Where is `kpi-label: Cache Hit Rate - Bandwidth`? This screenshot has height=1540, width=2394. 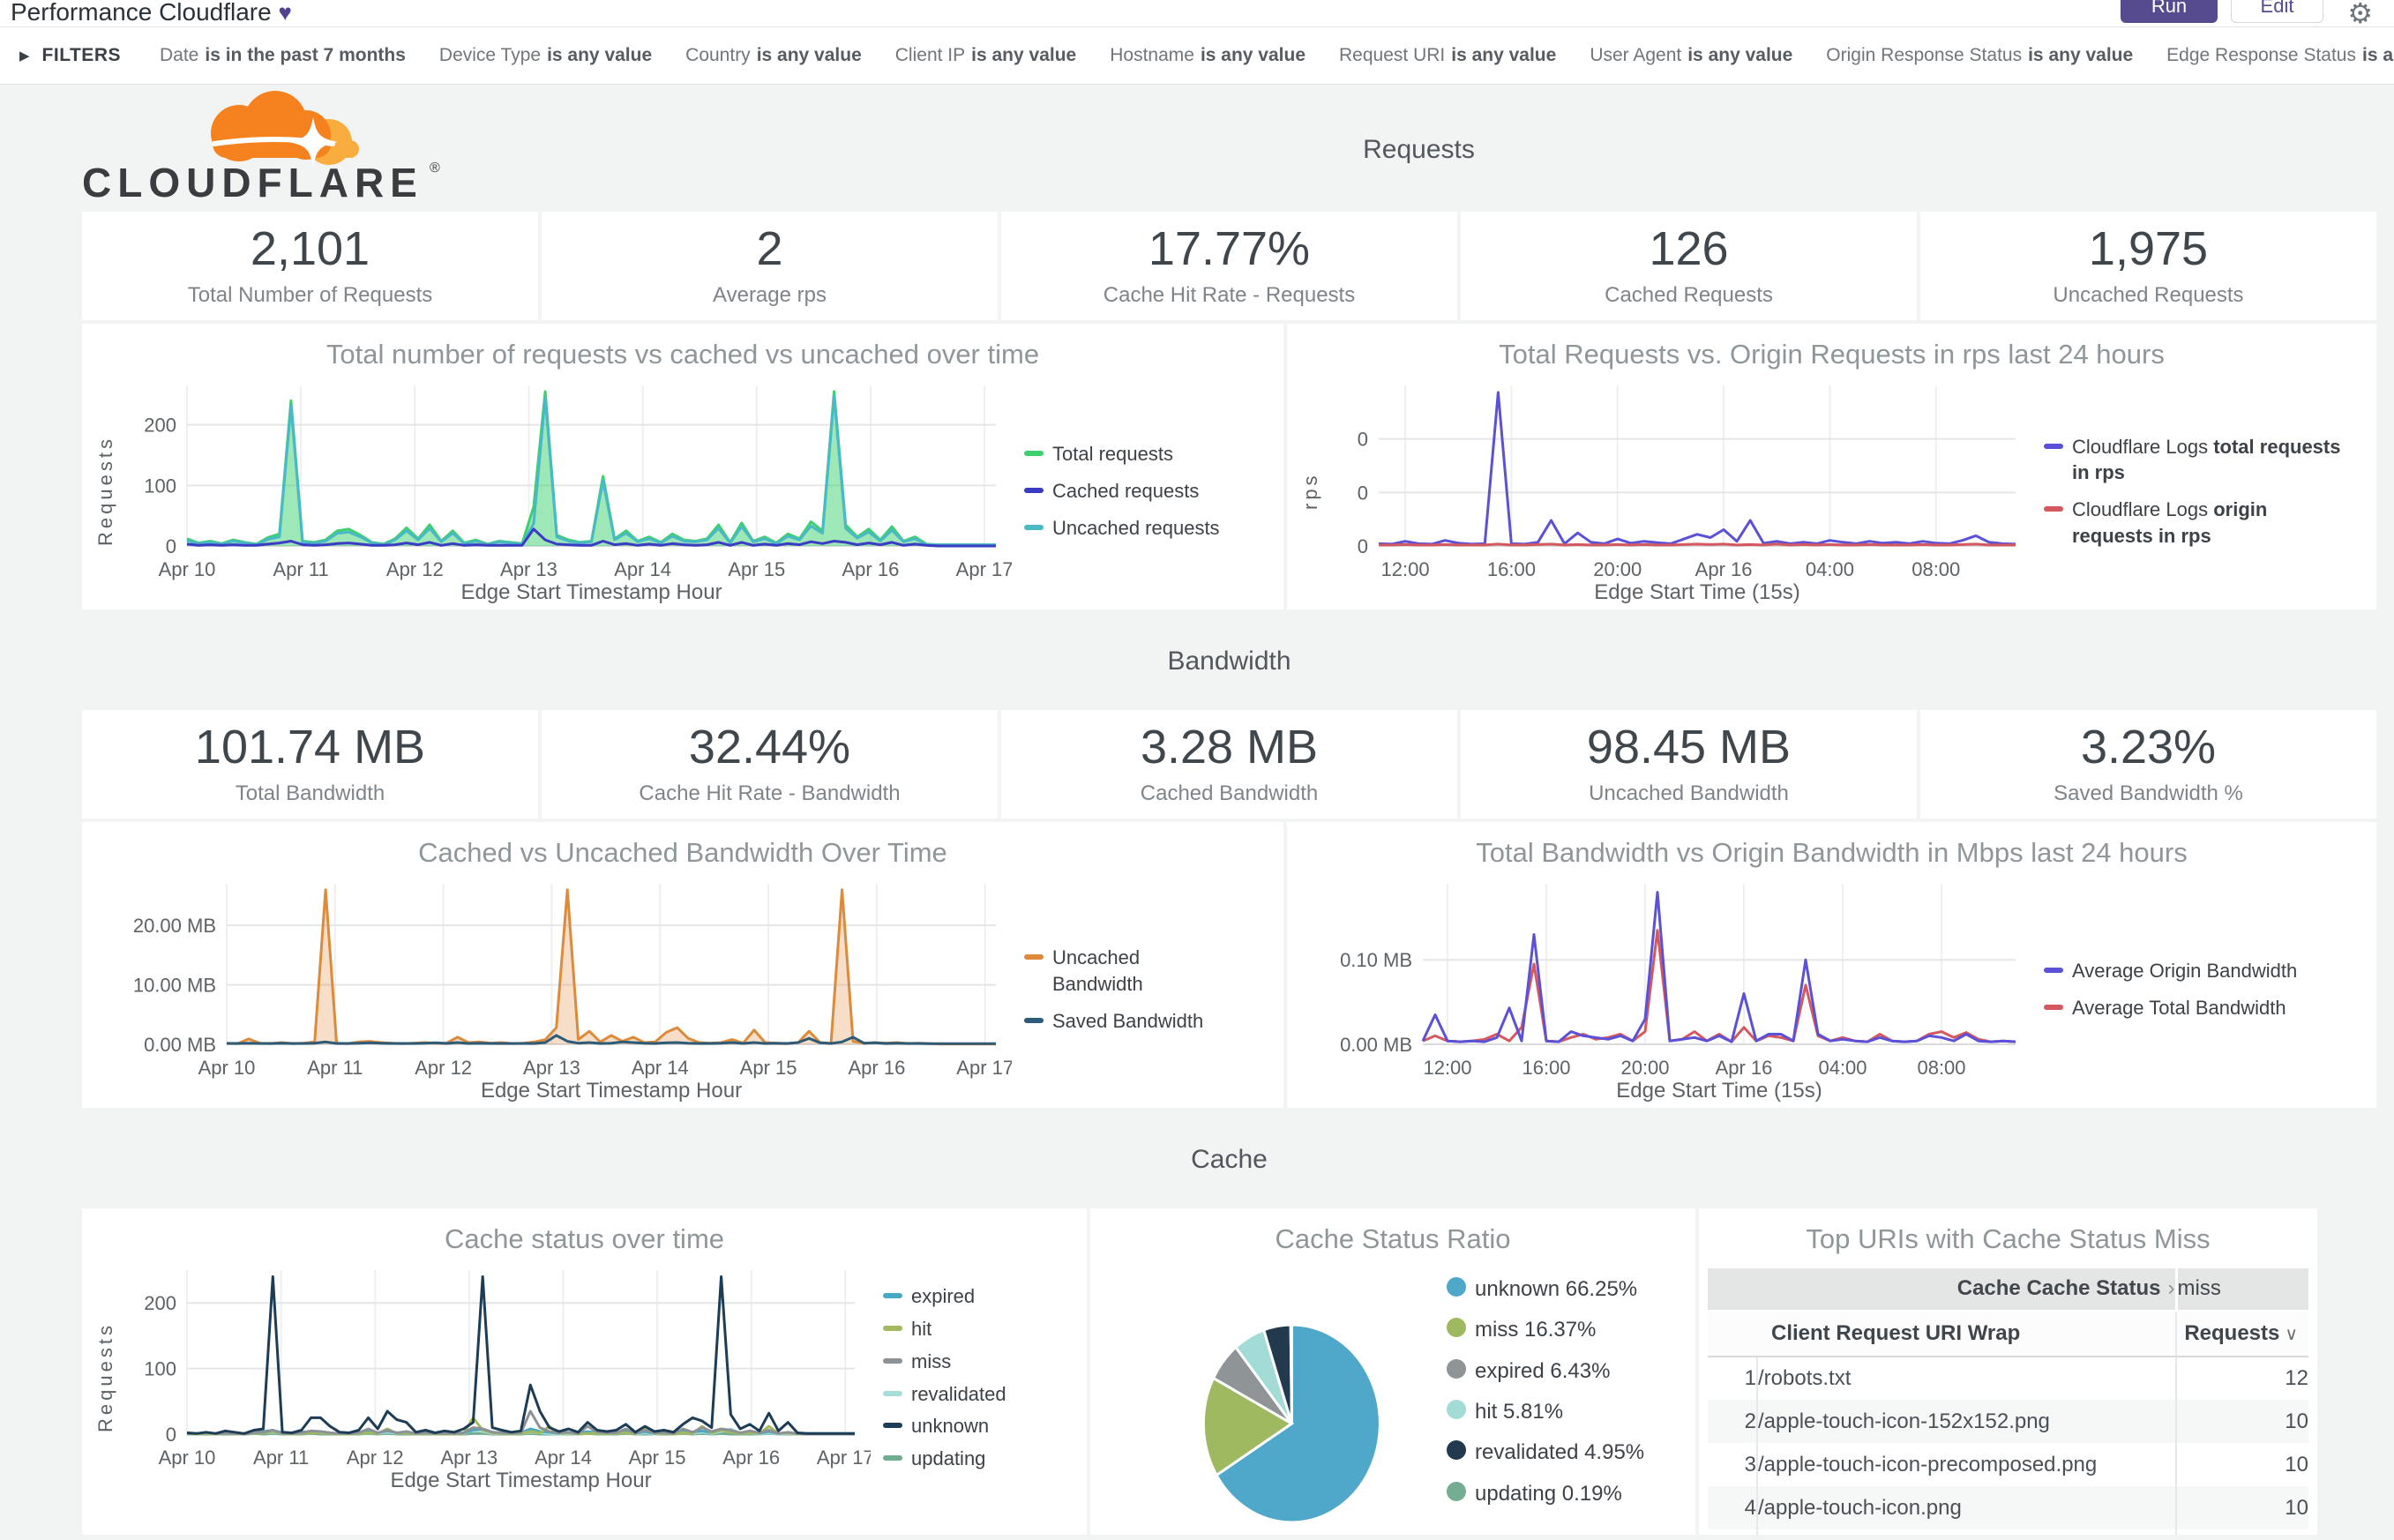
kpi-label: Cache Hit Rate - Bandwidth is located at coordinates (770, 793).